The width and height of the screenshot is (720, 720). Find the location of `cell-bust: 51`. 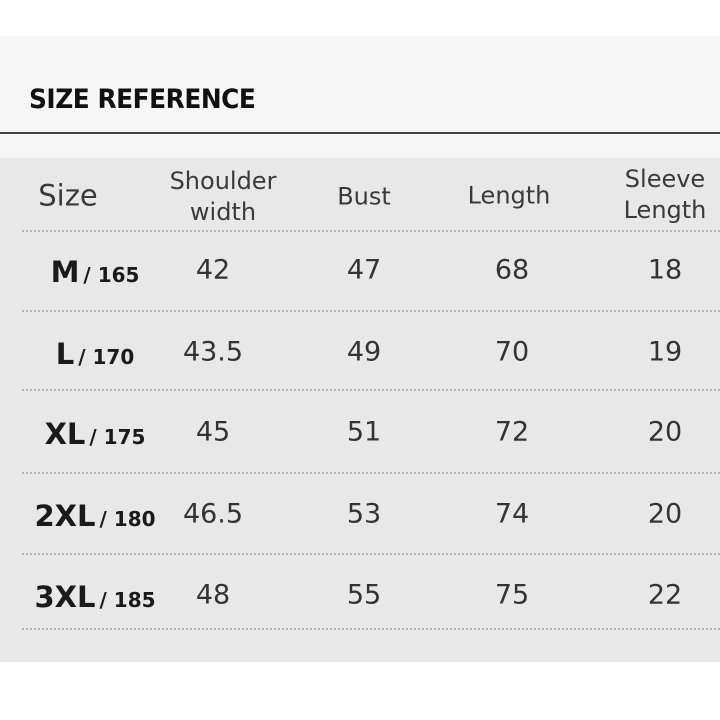

cell-bust: 51 is located at coordinates (364, 432).